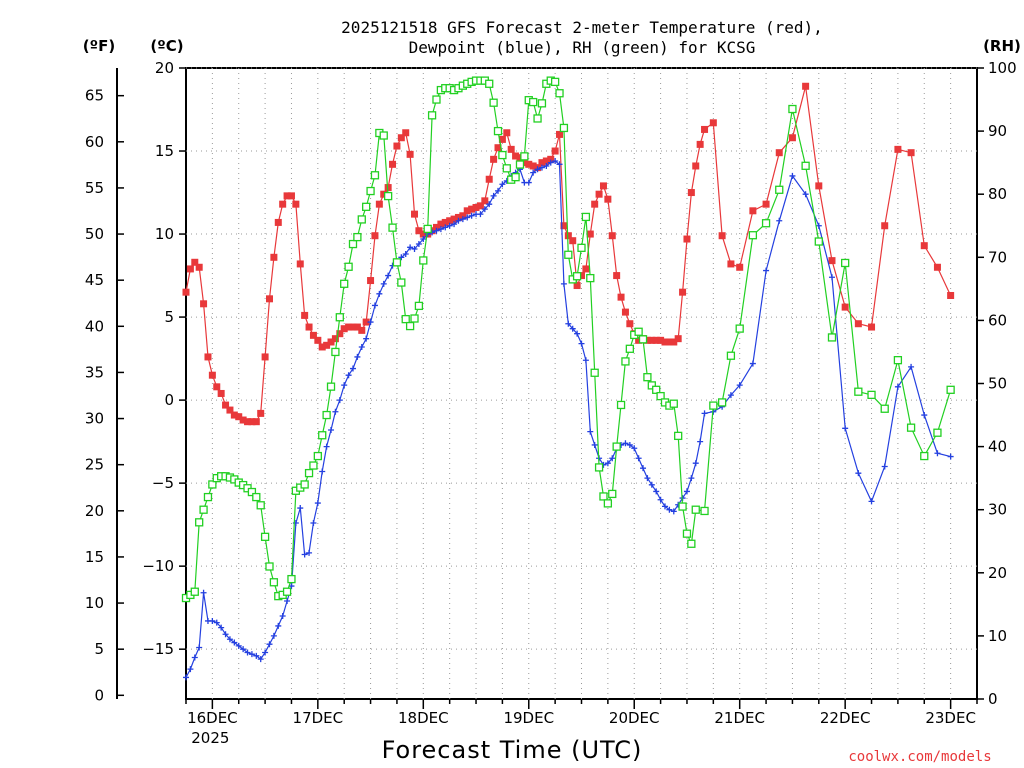 This screenshot has width=1024, height=768. I want to click on celsius-tick-label: 20, so click(164, 68).